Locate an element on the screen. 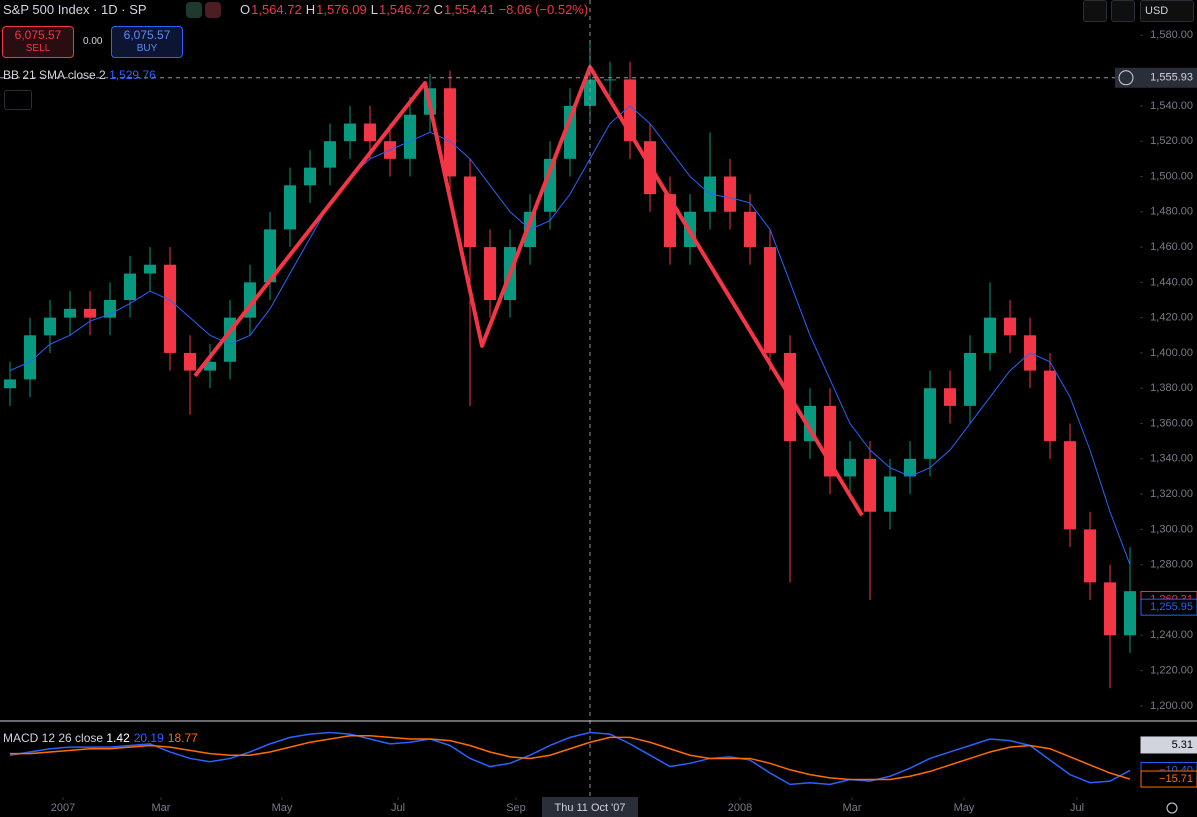 This screenshot has height=817, width=1197. buy-label: BUY is located at coordinates (147, 48).